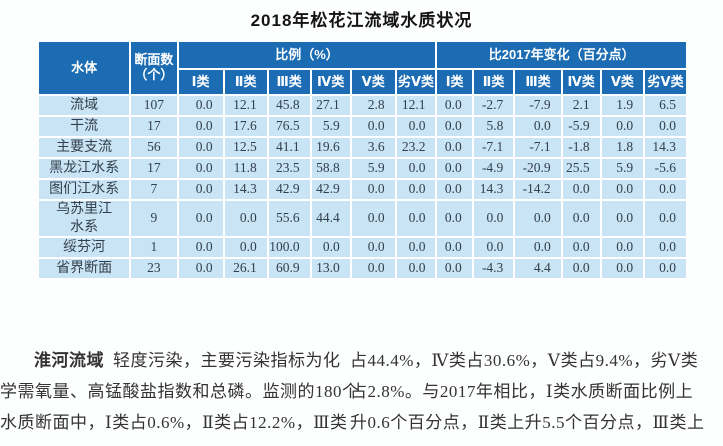 The image size is (723, 446). I want to click on page-title: 2018年松花江流域水质状况, so click(361, 20).